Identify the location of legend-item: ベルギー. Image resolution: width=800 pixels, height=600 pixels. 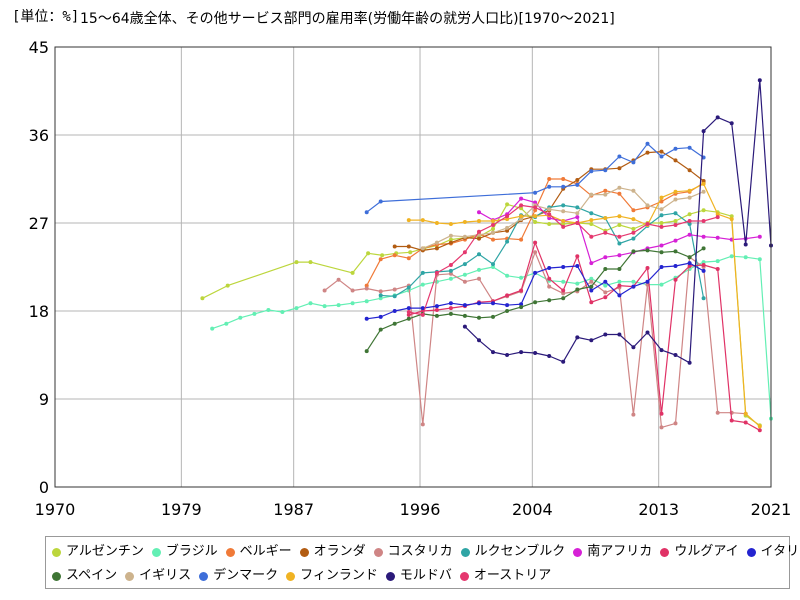
(258, 552).